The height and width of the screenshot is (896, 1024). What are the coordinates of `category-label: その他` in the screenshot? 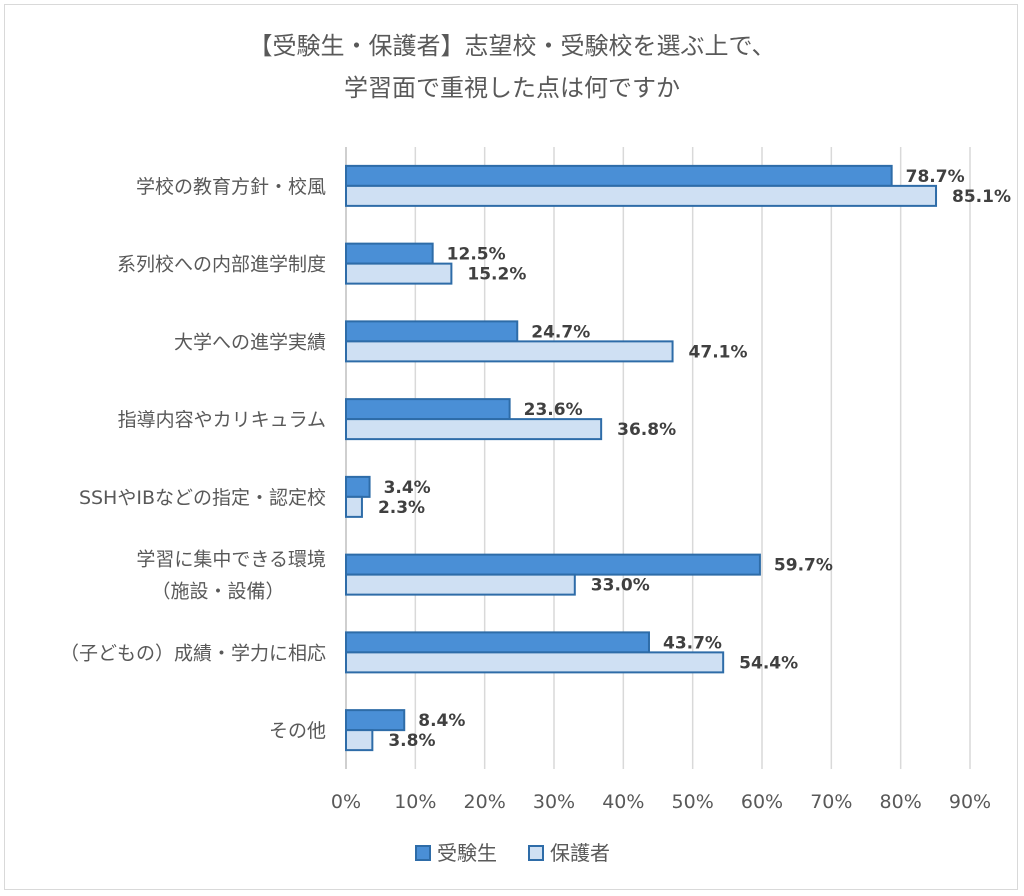 It's located at (297, 731).